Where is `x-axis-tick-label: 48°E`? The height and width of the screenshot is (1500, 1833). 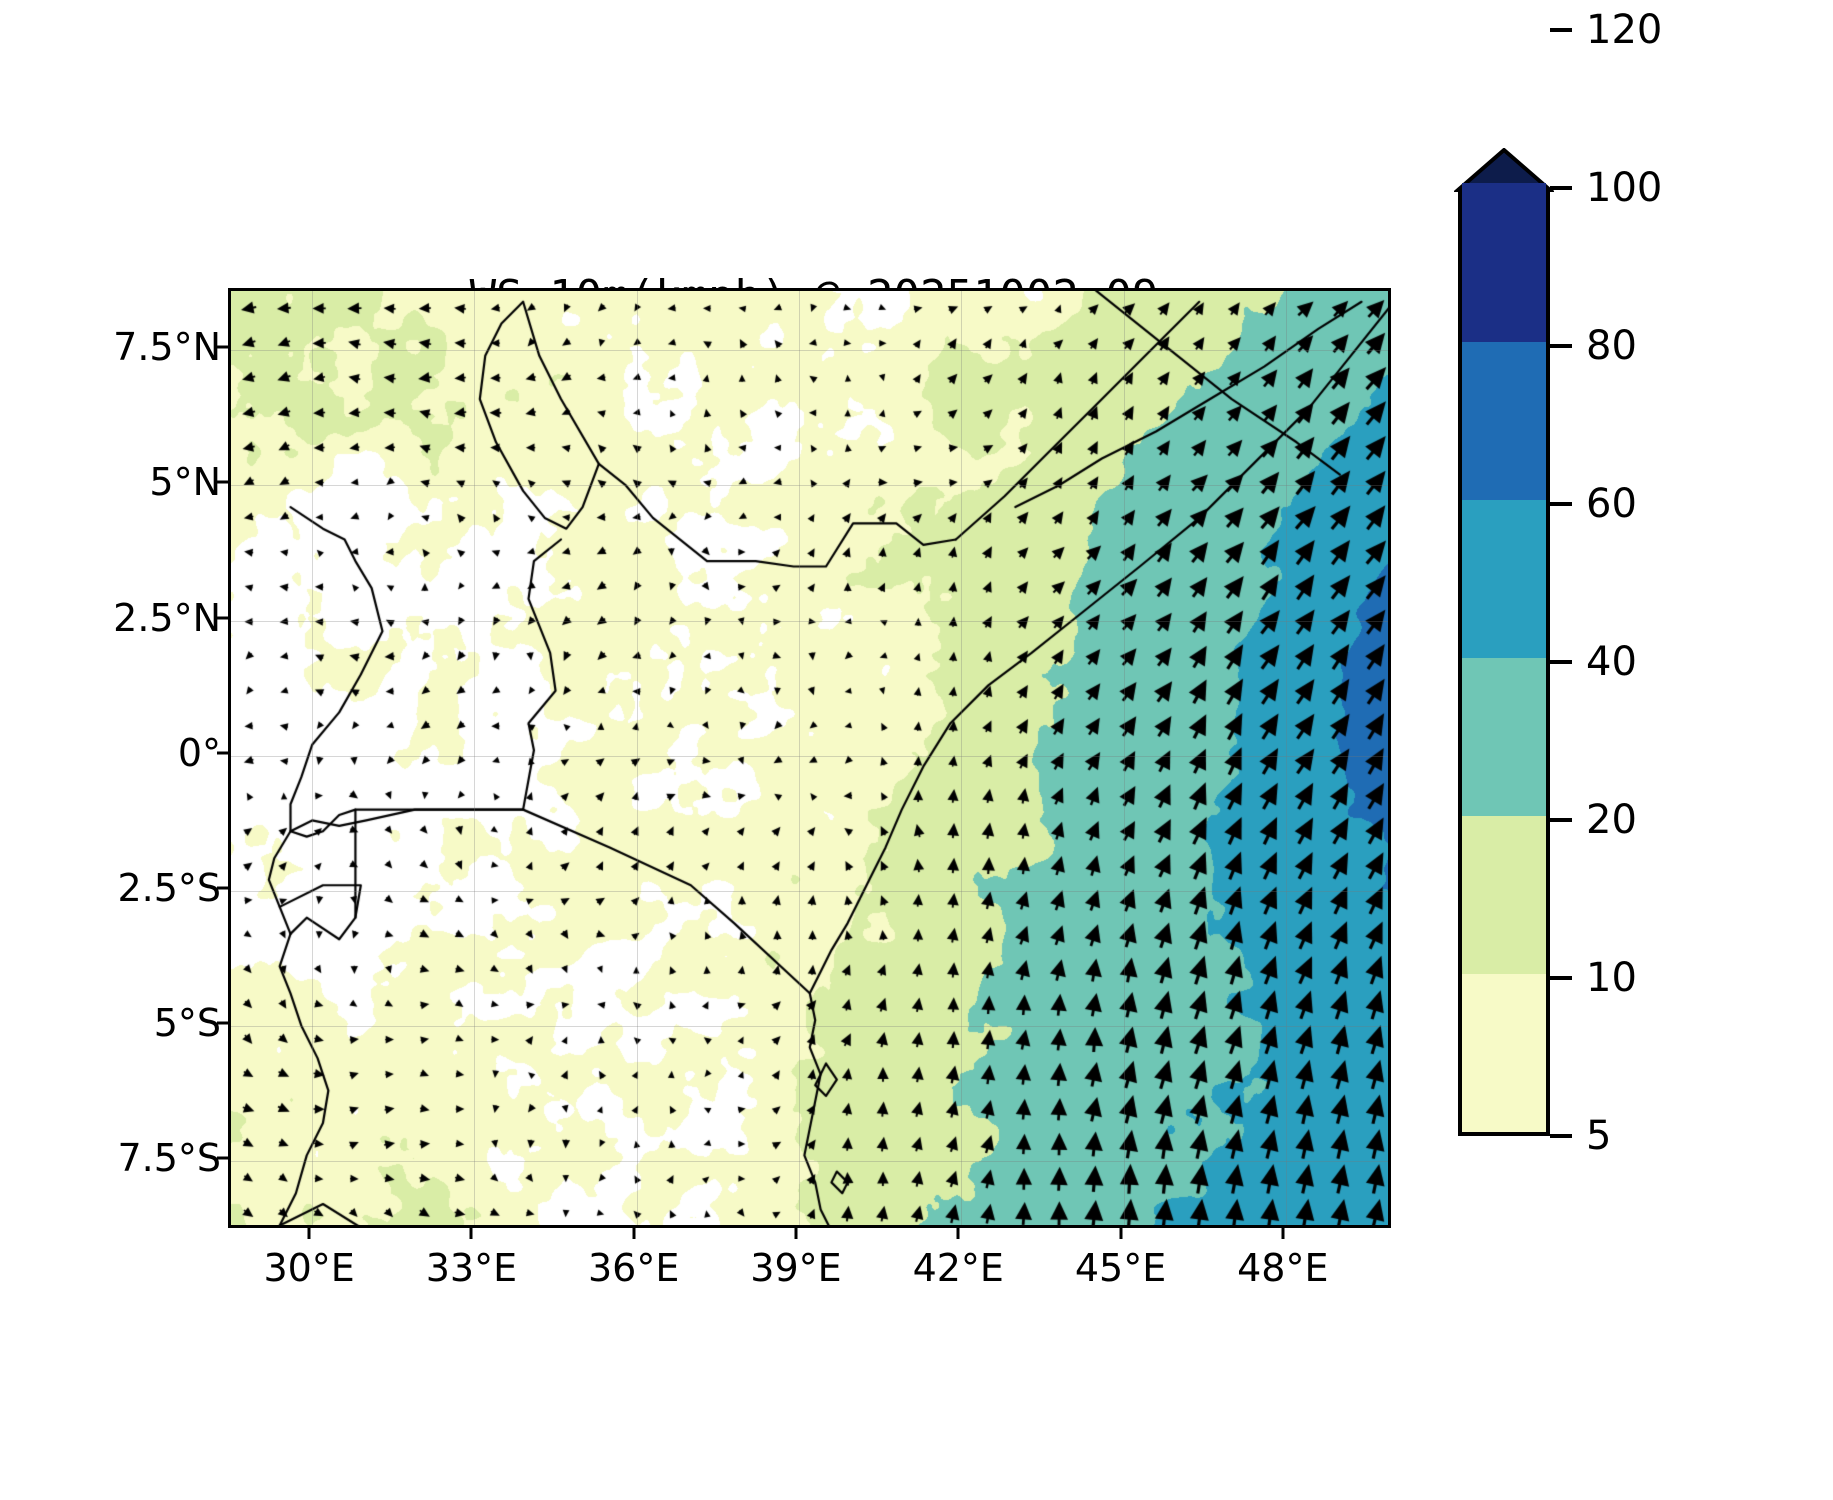
x-axis-tick-label: 48°E is located at coordinates (1283, 1268).